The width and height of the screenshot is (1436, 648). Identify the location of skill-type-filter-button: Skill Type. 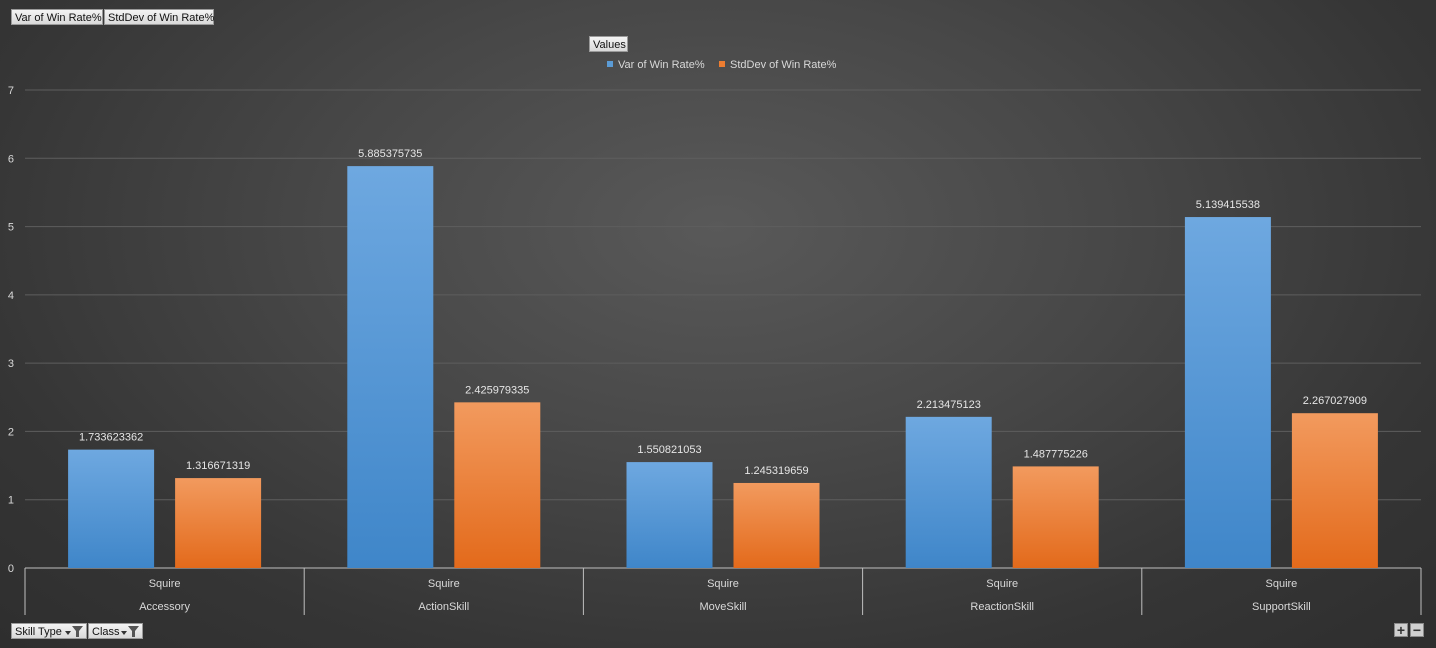
(49, 631).